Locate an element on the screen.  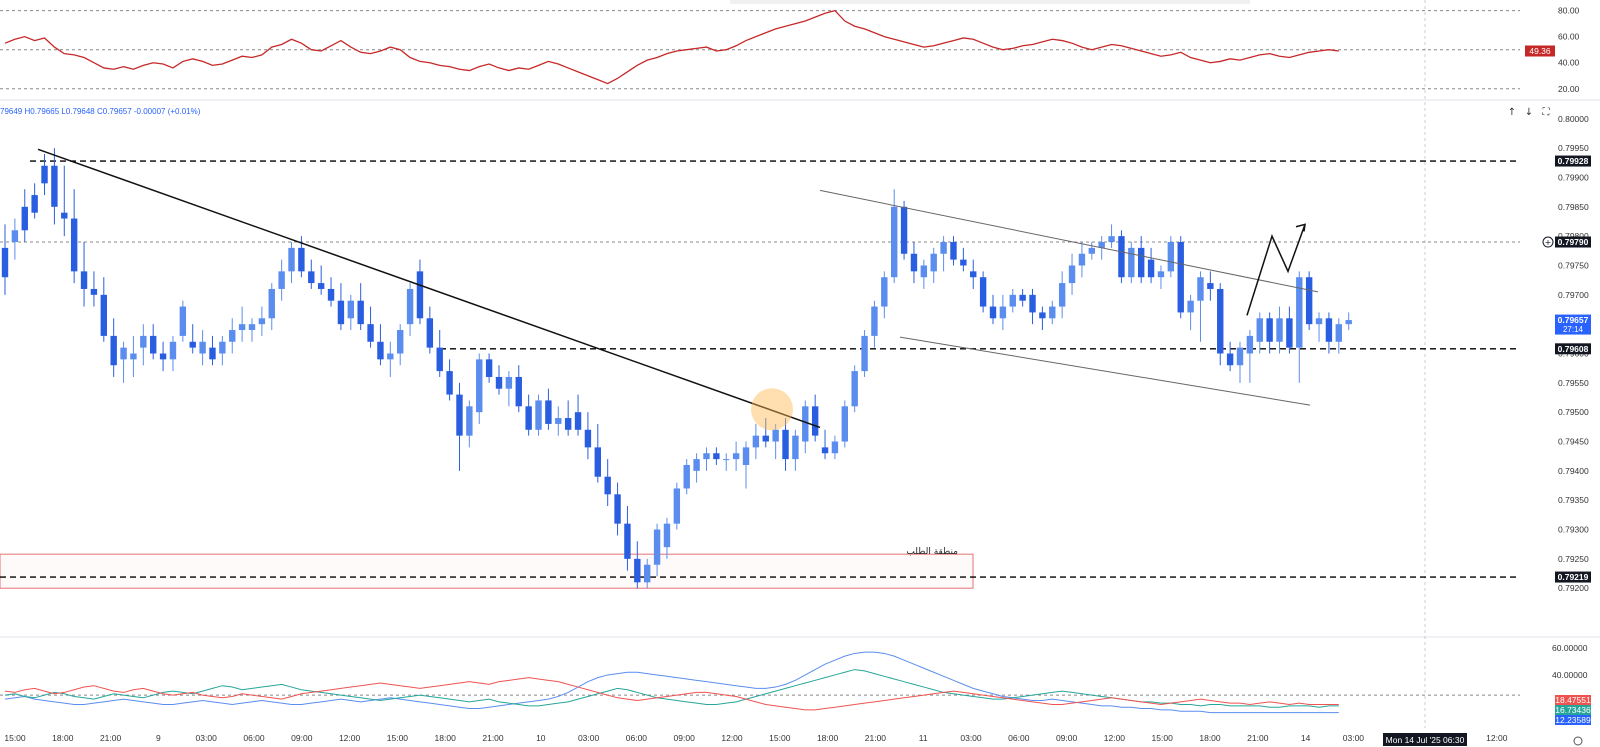
crosshair-time-label-bg is located at coordinates (1425, 739).